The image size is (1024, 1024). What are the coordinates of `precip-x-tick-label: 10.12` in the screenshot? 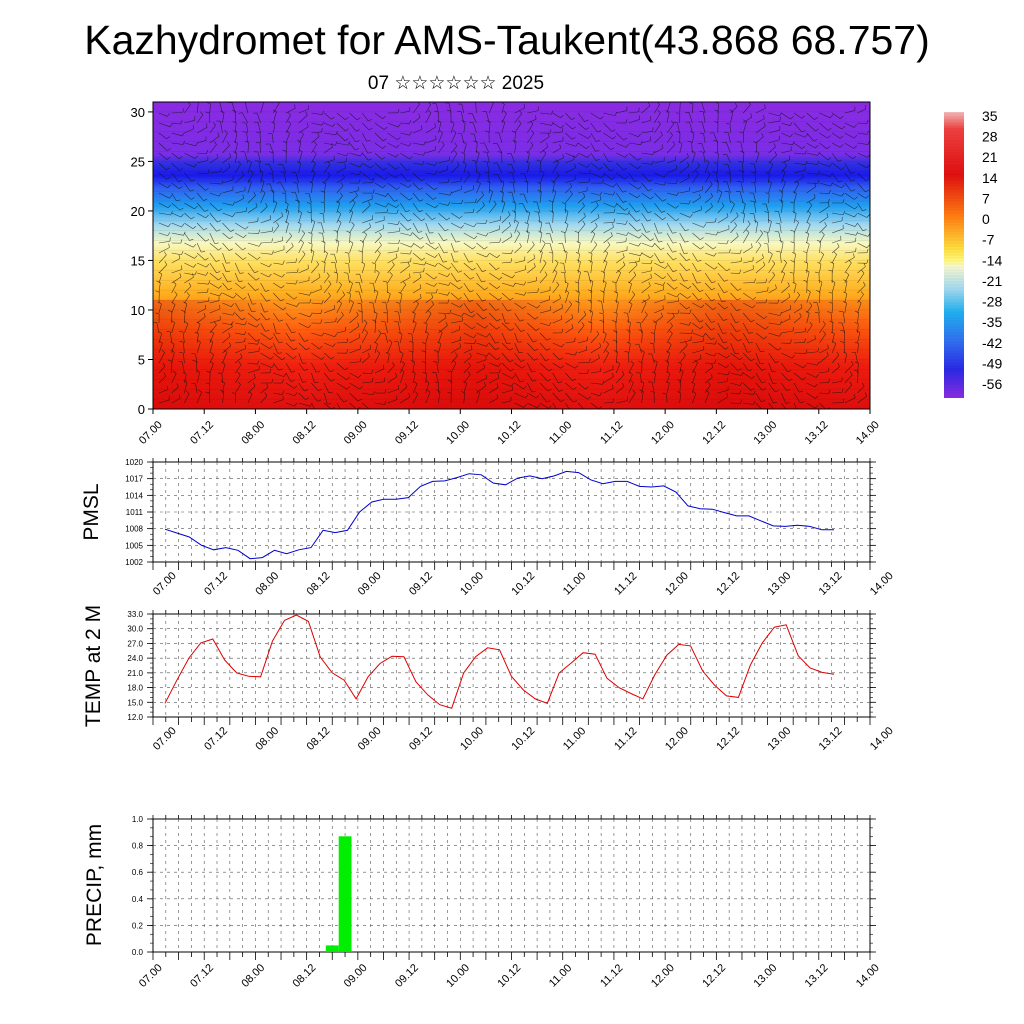 It's located at (509, 976).